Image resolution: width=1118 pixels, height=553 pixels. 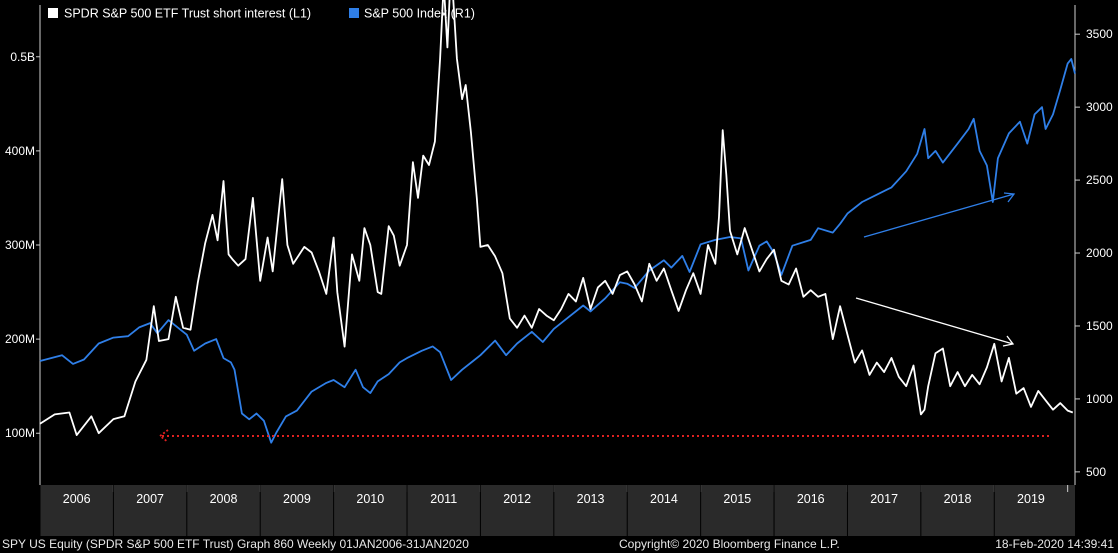 What do you see at coordinates (297, 499) in the screenshot?
I see `x-year-label: 2009` at bounding box center [297, 499].